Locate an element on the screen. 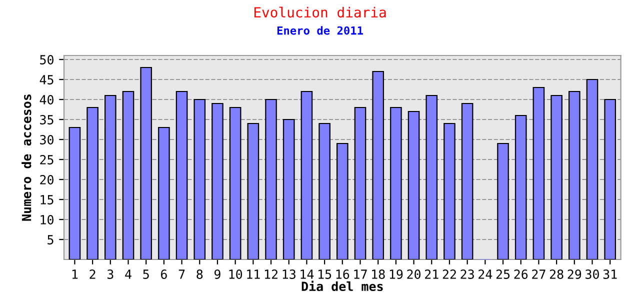 The image size is (640, 300). x-tick-label: 13 is located at coordinates (289, 274).